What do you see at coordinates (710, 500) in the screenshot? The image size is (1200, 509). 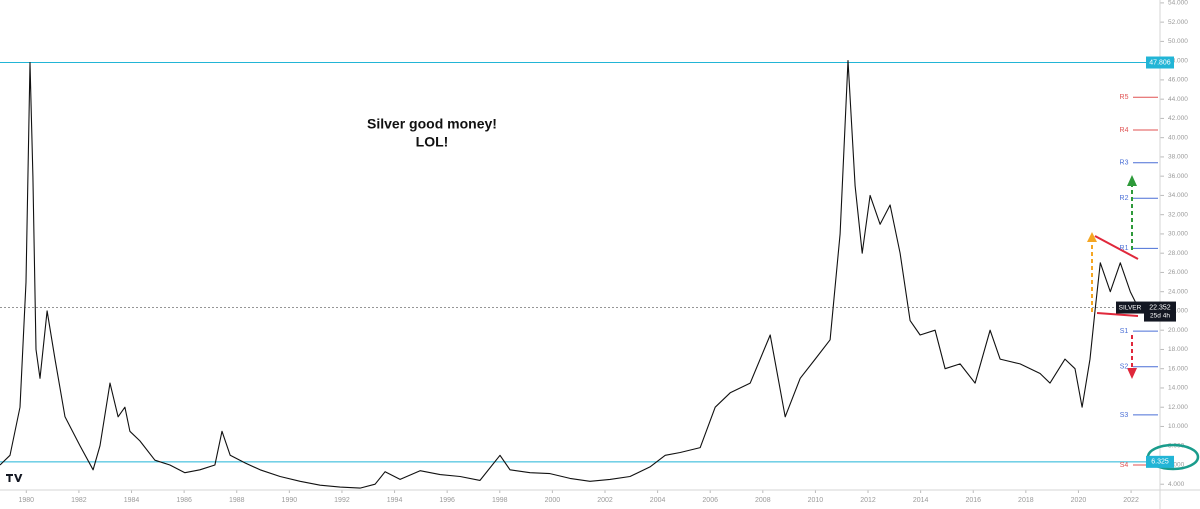 I see `x-tick-label: 2006` at bounding box center [710, 500].